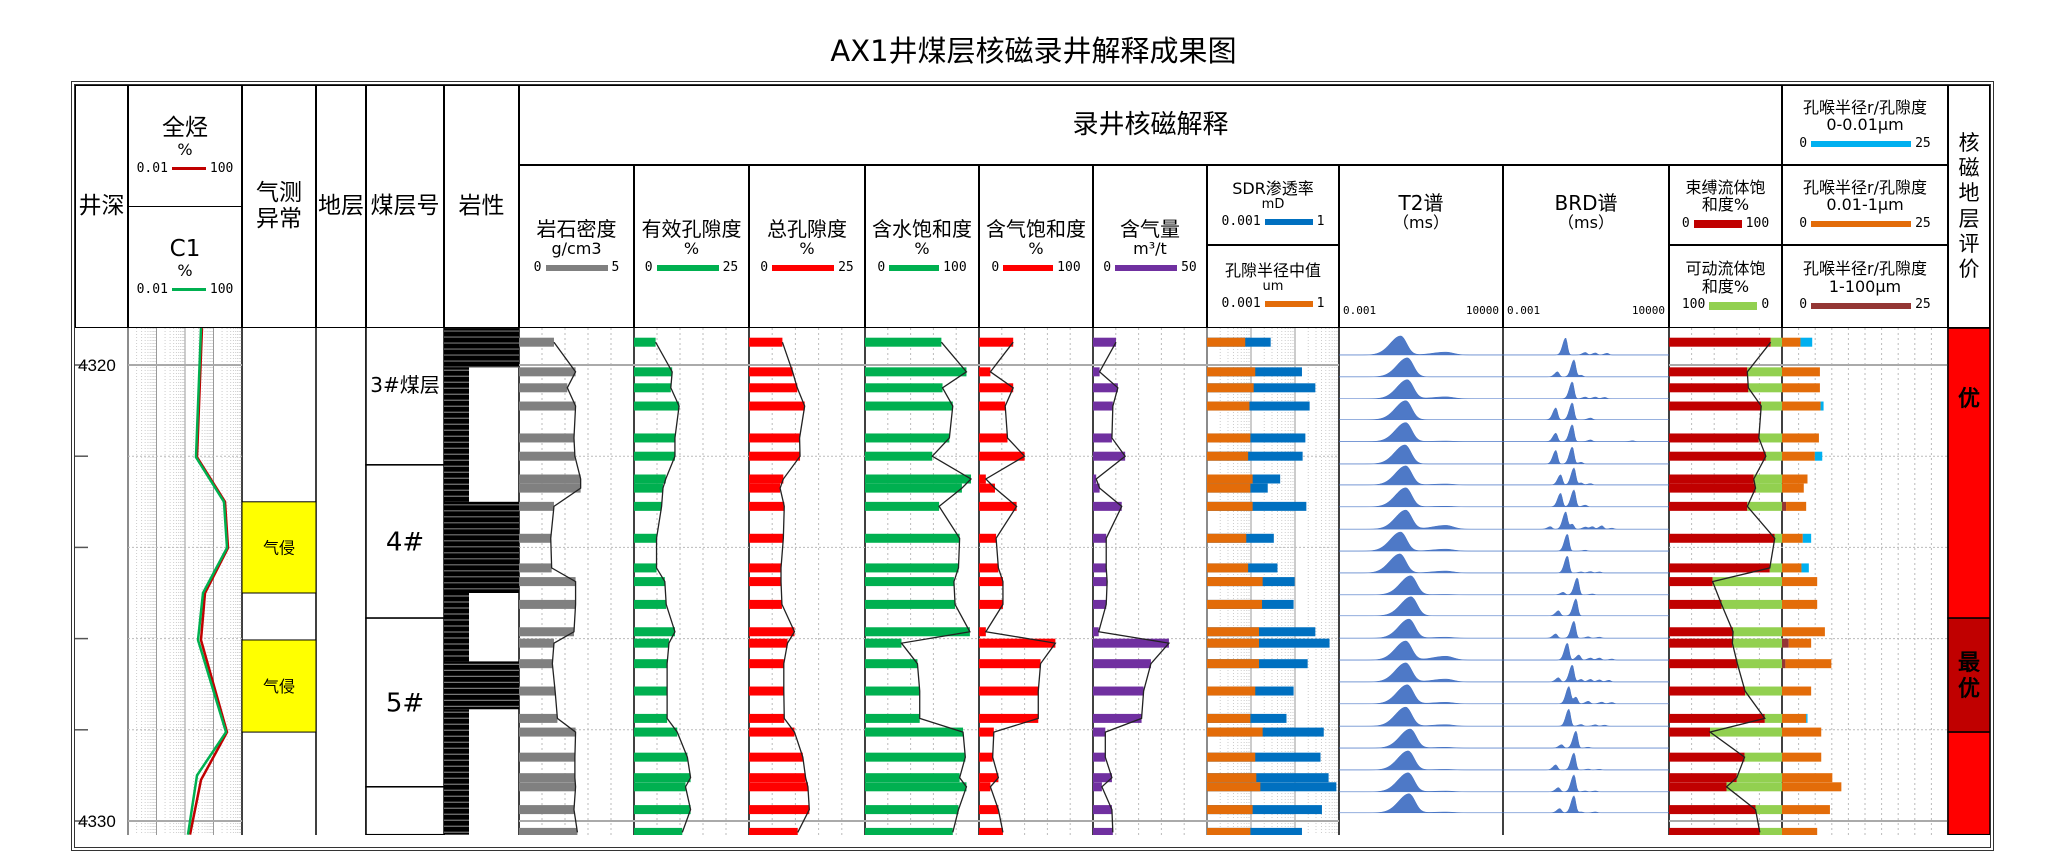 This screenshot has width=2067, height=851. Describe the element at coordinates (576, 229) in the screenshot. I see `density-title: 岩石密度` at that location.